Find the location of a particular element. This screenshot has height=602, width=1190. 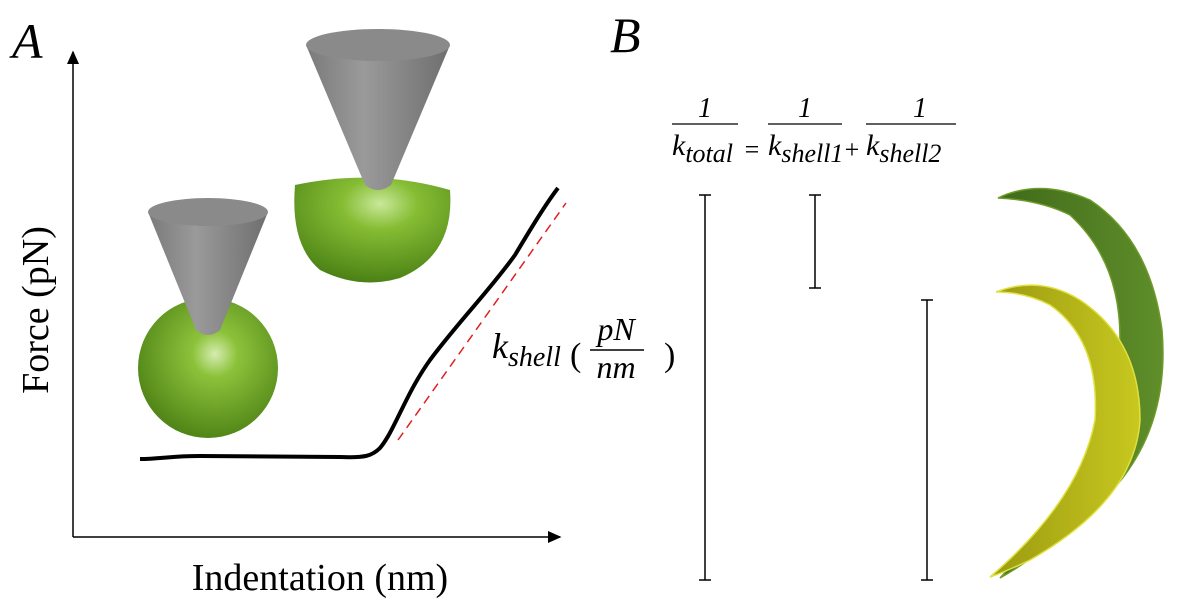

panel-label: B is located at coordinates (625, 35).